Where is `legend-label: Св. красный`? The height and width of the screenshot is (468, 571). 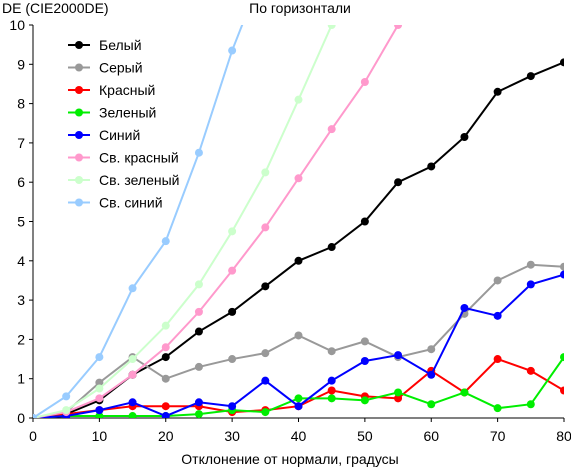
legend-label: Св. красный is located at coordinates (139, 158).